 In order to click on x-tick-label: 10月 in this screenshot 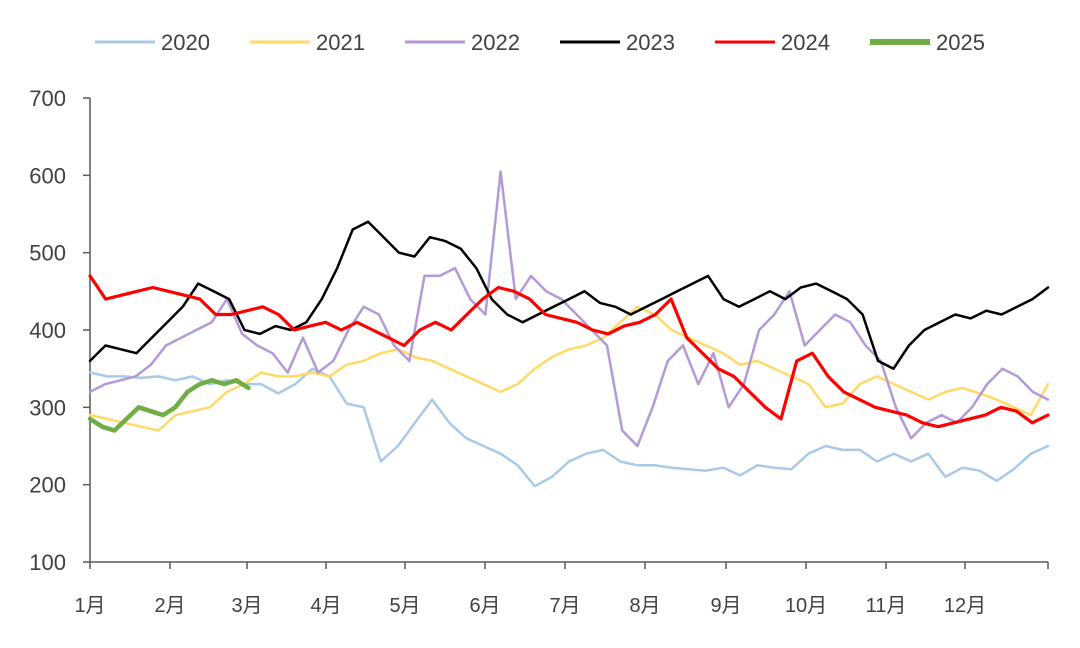, I will do `click(806, 606)`.